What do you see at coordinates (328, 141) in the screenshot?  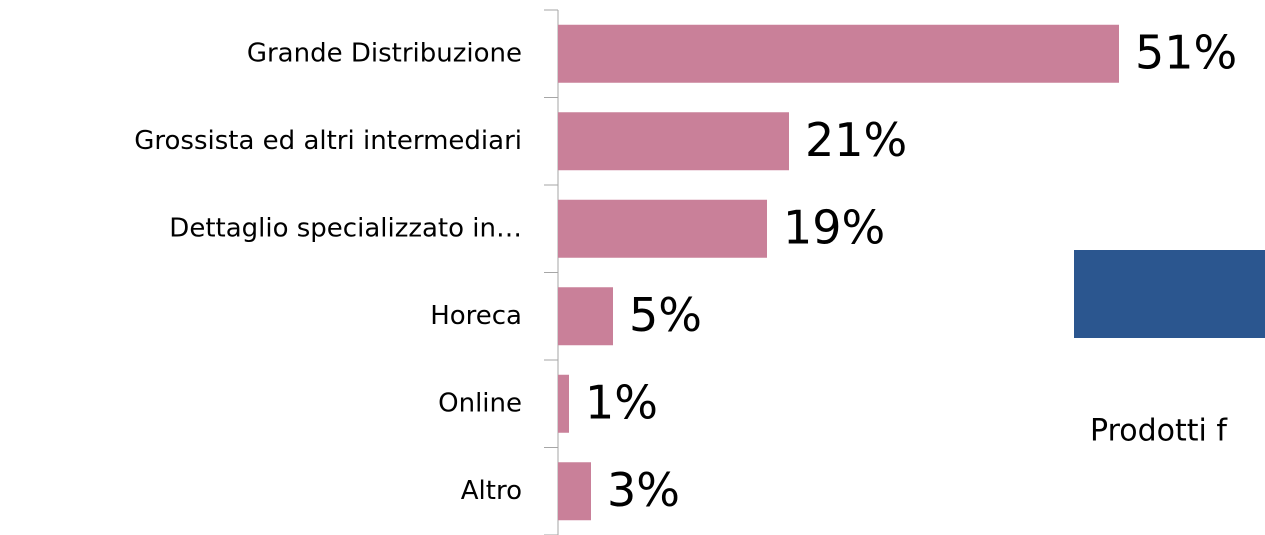 I see `category-label: Grossista ed altri intermediari` at bounding box center [328, 141].